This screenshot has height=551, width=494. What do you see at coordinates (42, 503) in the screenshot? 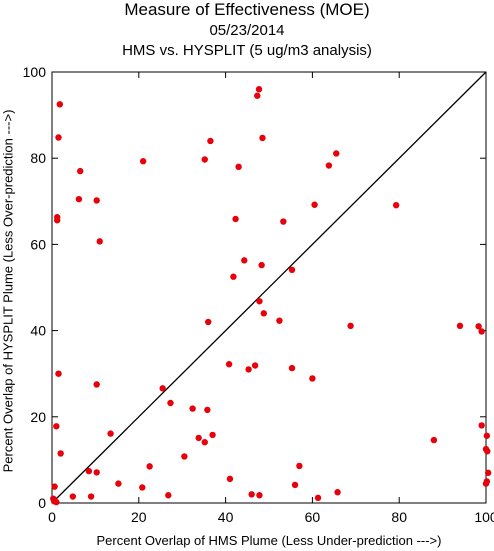
I see `y-tick-label: 0` at bounding box center [42, 503].